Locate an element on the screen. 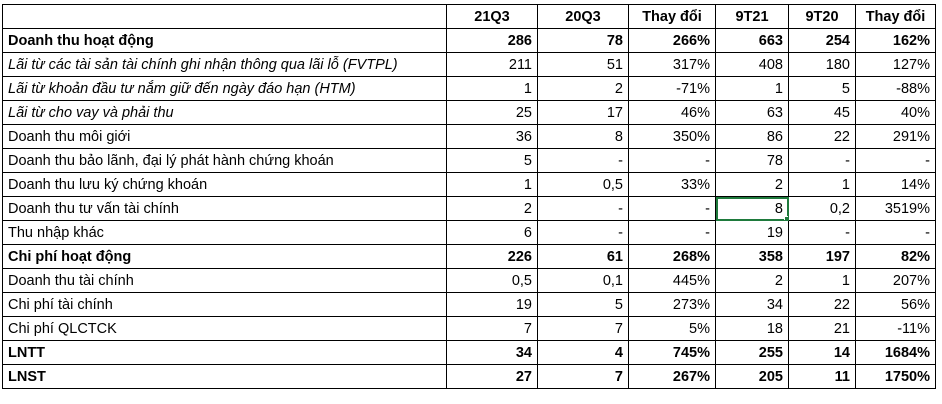 The width and height of the screenshot is (942, 404). value-cell: 46% is located at coordinates (672, 112).